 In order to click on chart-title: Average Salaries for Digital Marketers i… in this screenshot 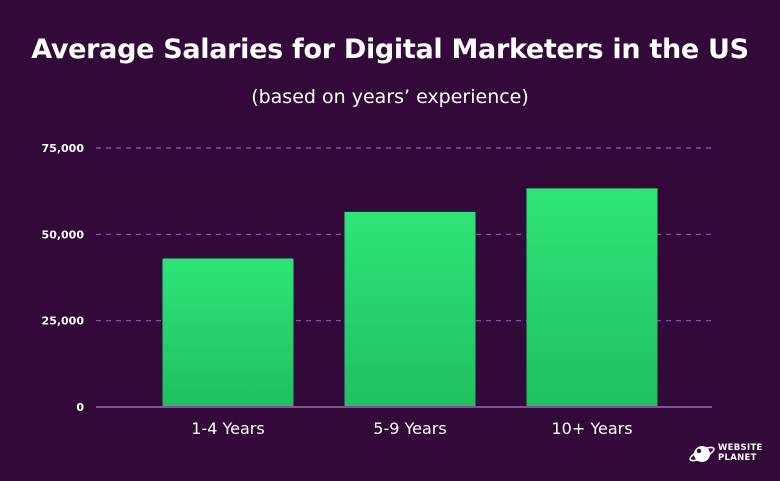, I will do `click(390, 49)`.